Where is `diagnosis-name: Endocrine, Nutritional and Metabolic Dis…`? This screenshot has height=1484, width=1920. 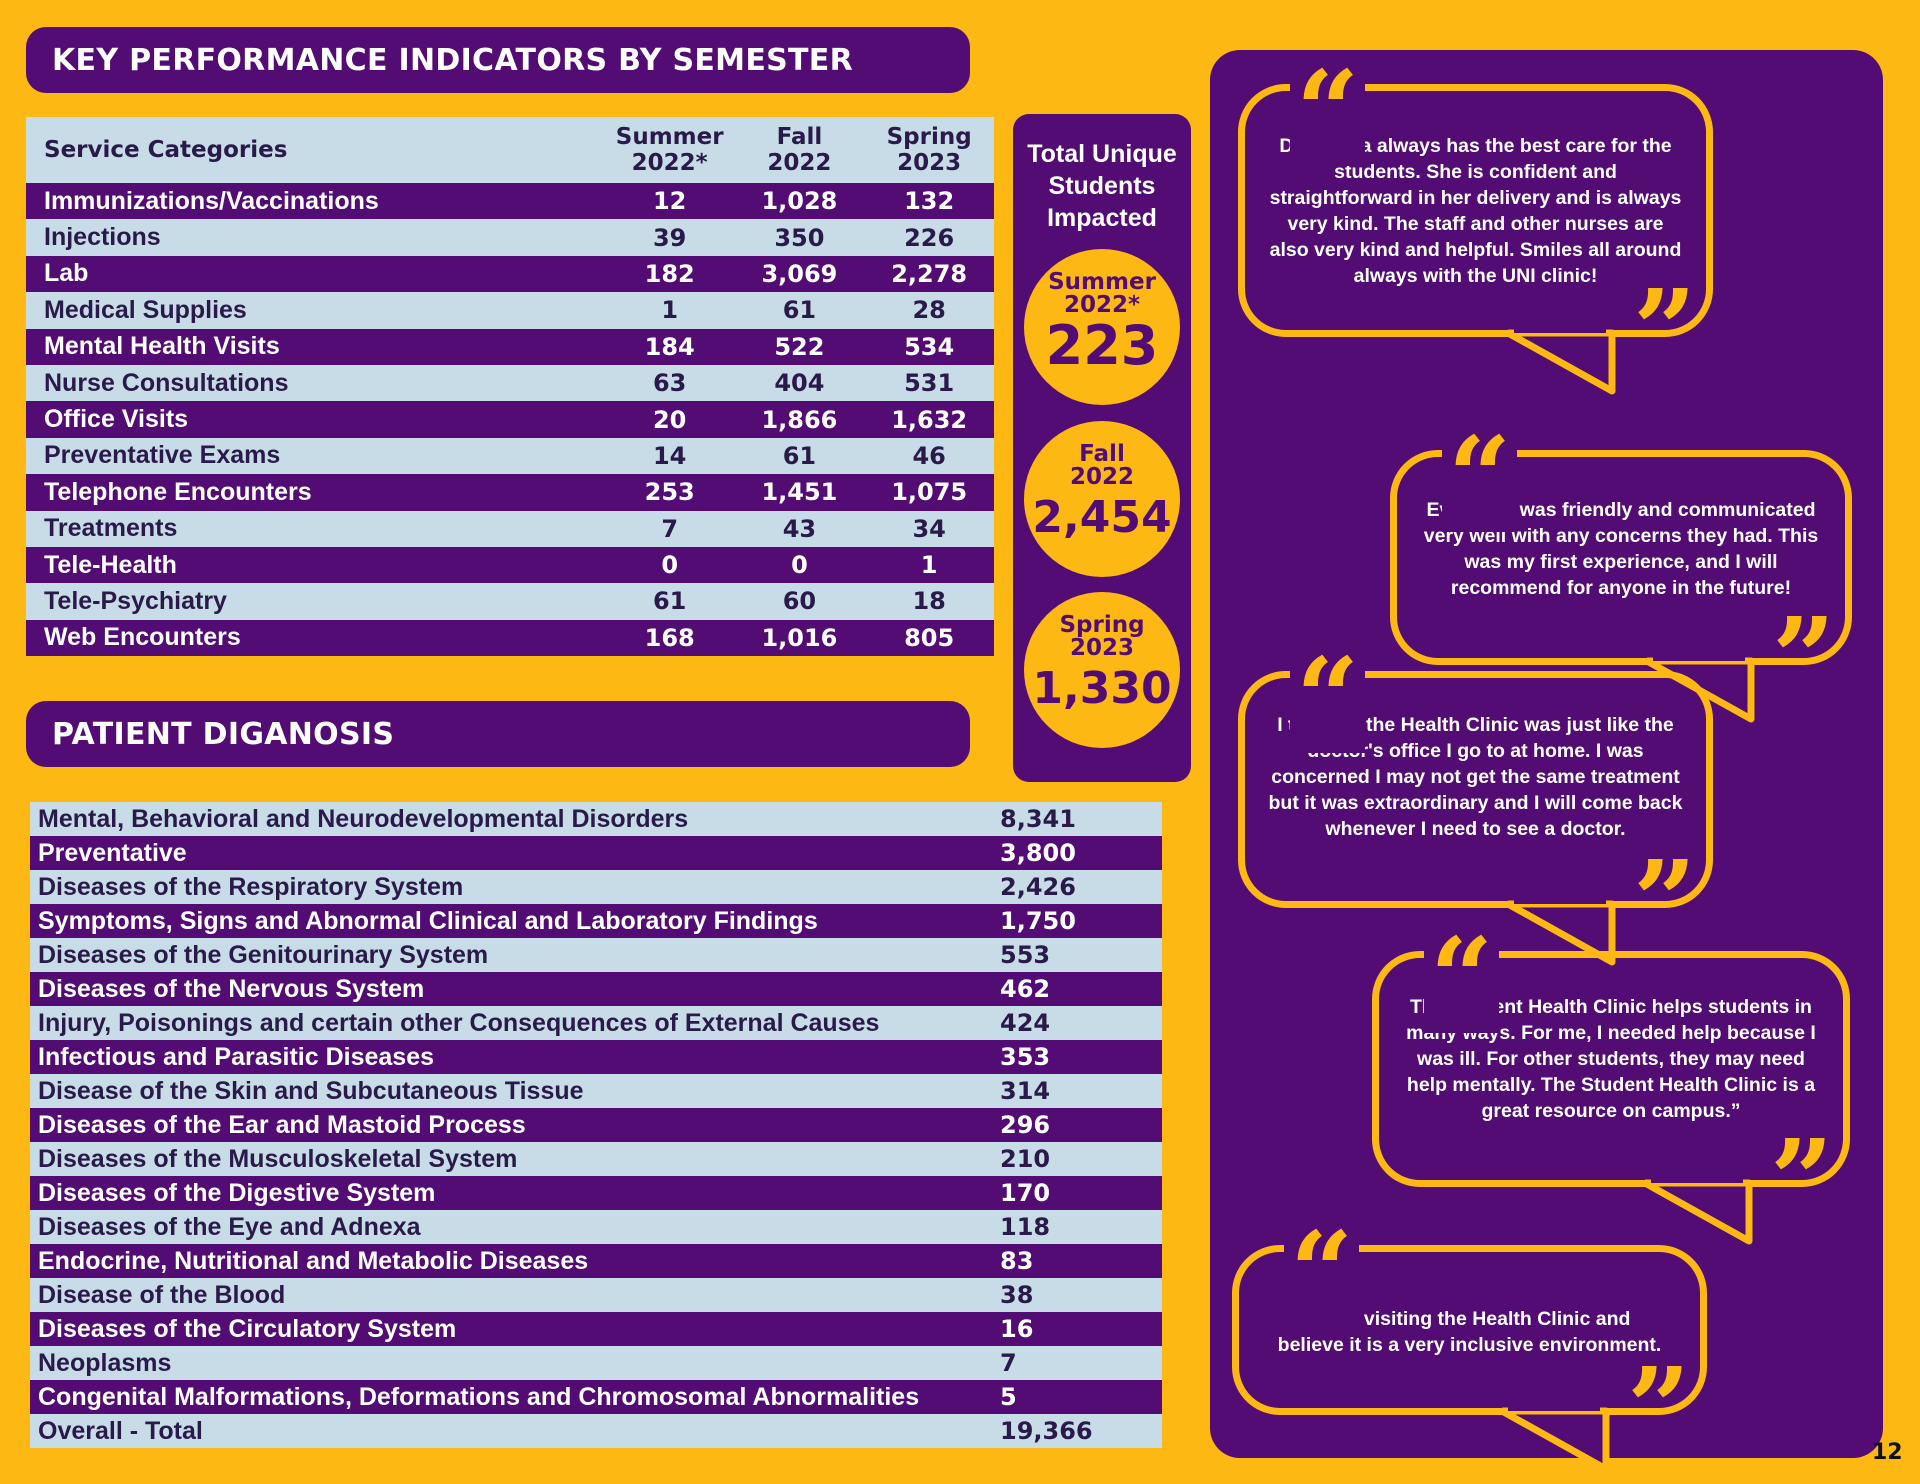
diagnosis-name: Endocrine, Nutritional and Metabolic Dis… is located at coordinates (313, 1260).